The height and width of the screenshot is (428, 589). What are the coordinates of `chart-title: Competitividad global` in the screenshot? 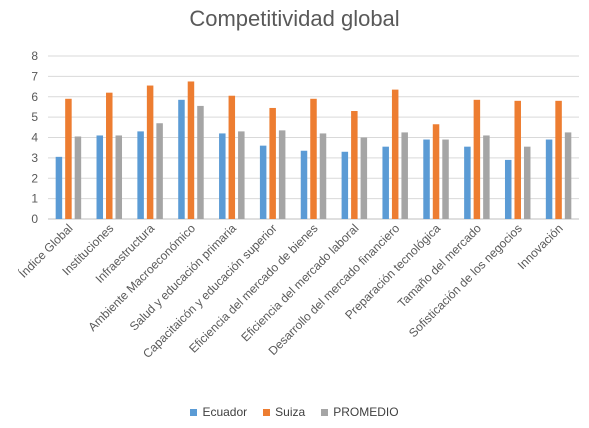 It's located at (294, 18).